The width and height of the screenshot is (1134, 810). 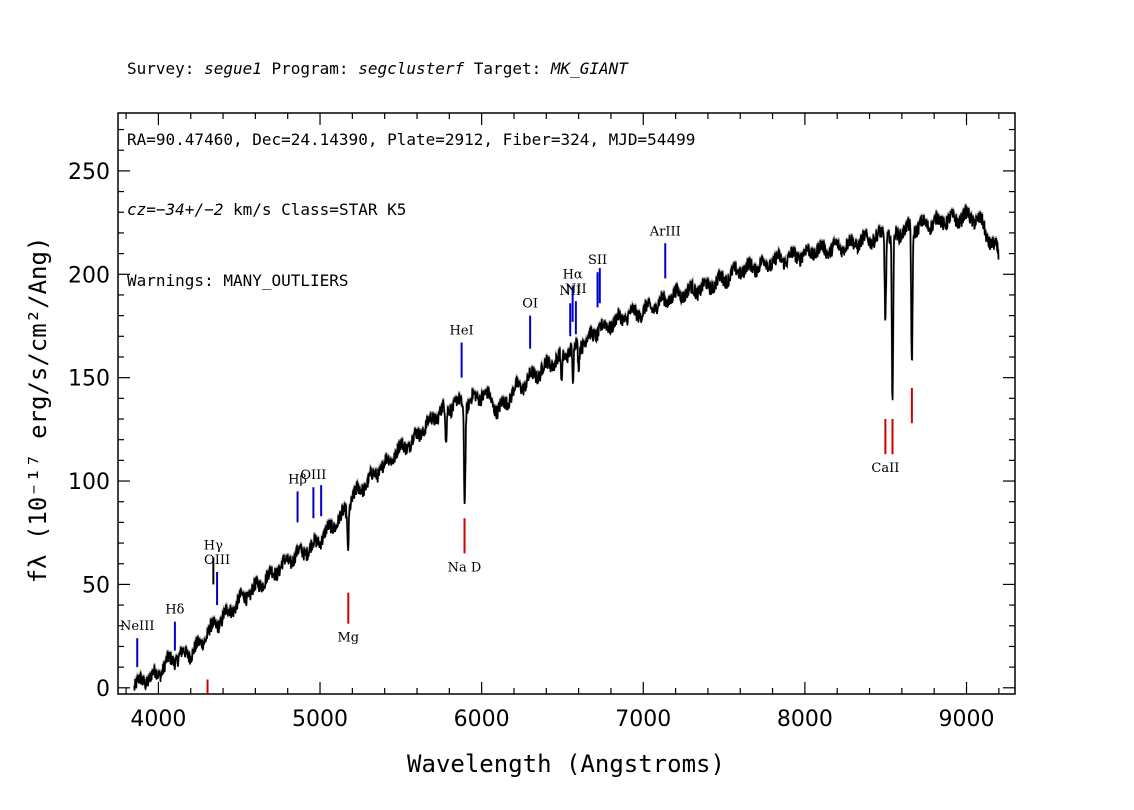 What do you see at coordinates (573, 275) in the screenshot?
I see `line-marker-label: Hα` at bounding box center [573, 275].